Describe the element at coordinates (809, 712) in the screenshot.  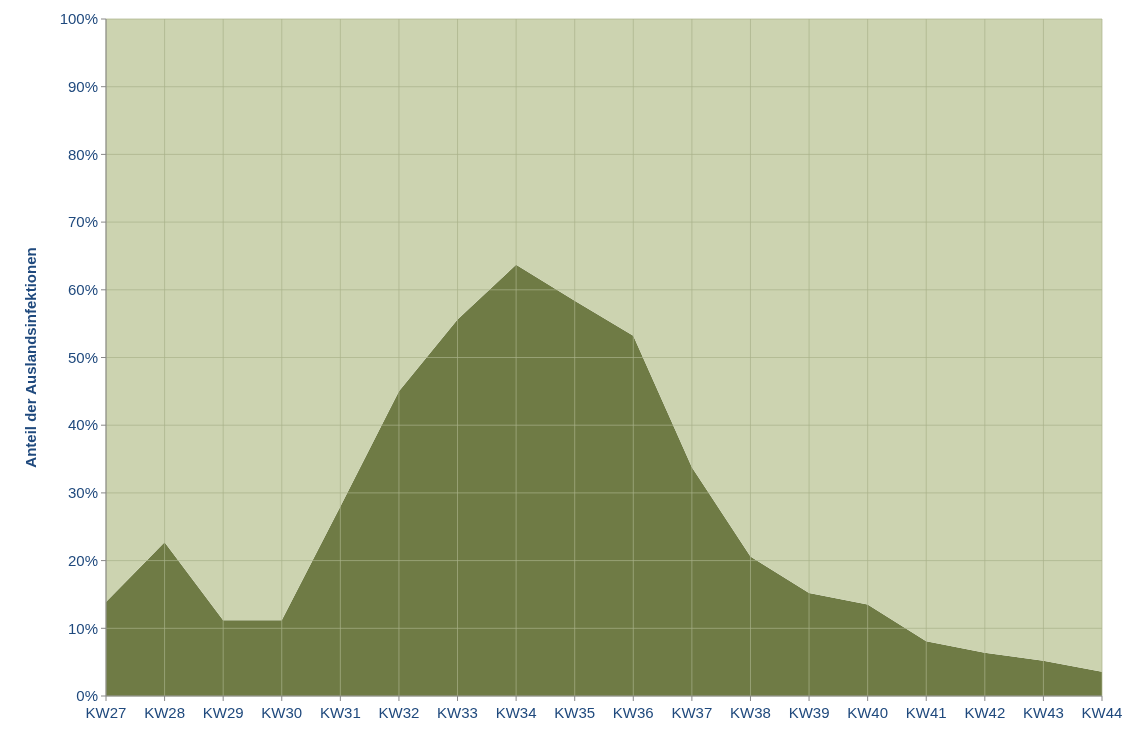
I see `x-tick-label: KW39` at that location.